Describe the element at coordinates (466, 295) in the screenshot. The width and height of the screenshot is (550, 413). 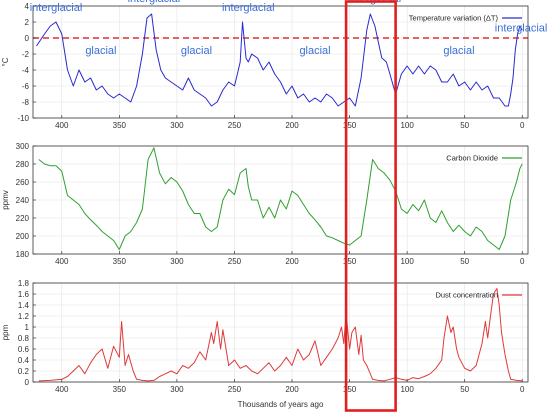
I see `legend-entry-label: Dust concentration` at that location.